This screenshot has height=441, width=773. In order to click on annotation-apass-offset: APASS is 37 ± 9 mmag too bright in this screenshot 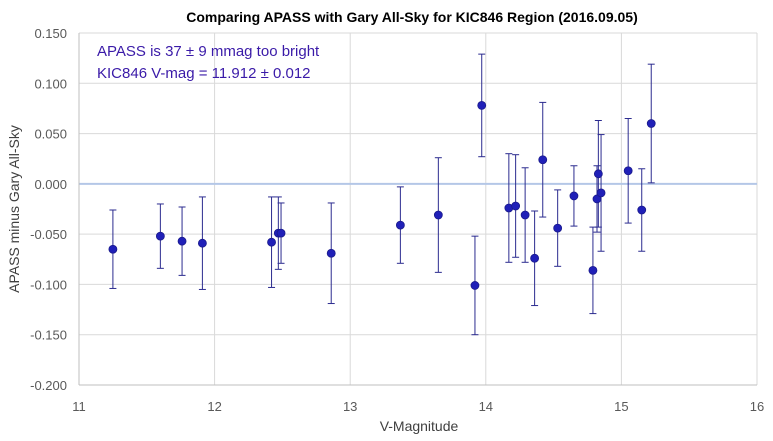, I will do `click(208, 51)`.